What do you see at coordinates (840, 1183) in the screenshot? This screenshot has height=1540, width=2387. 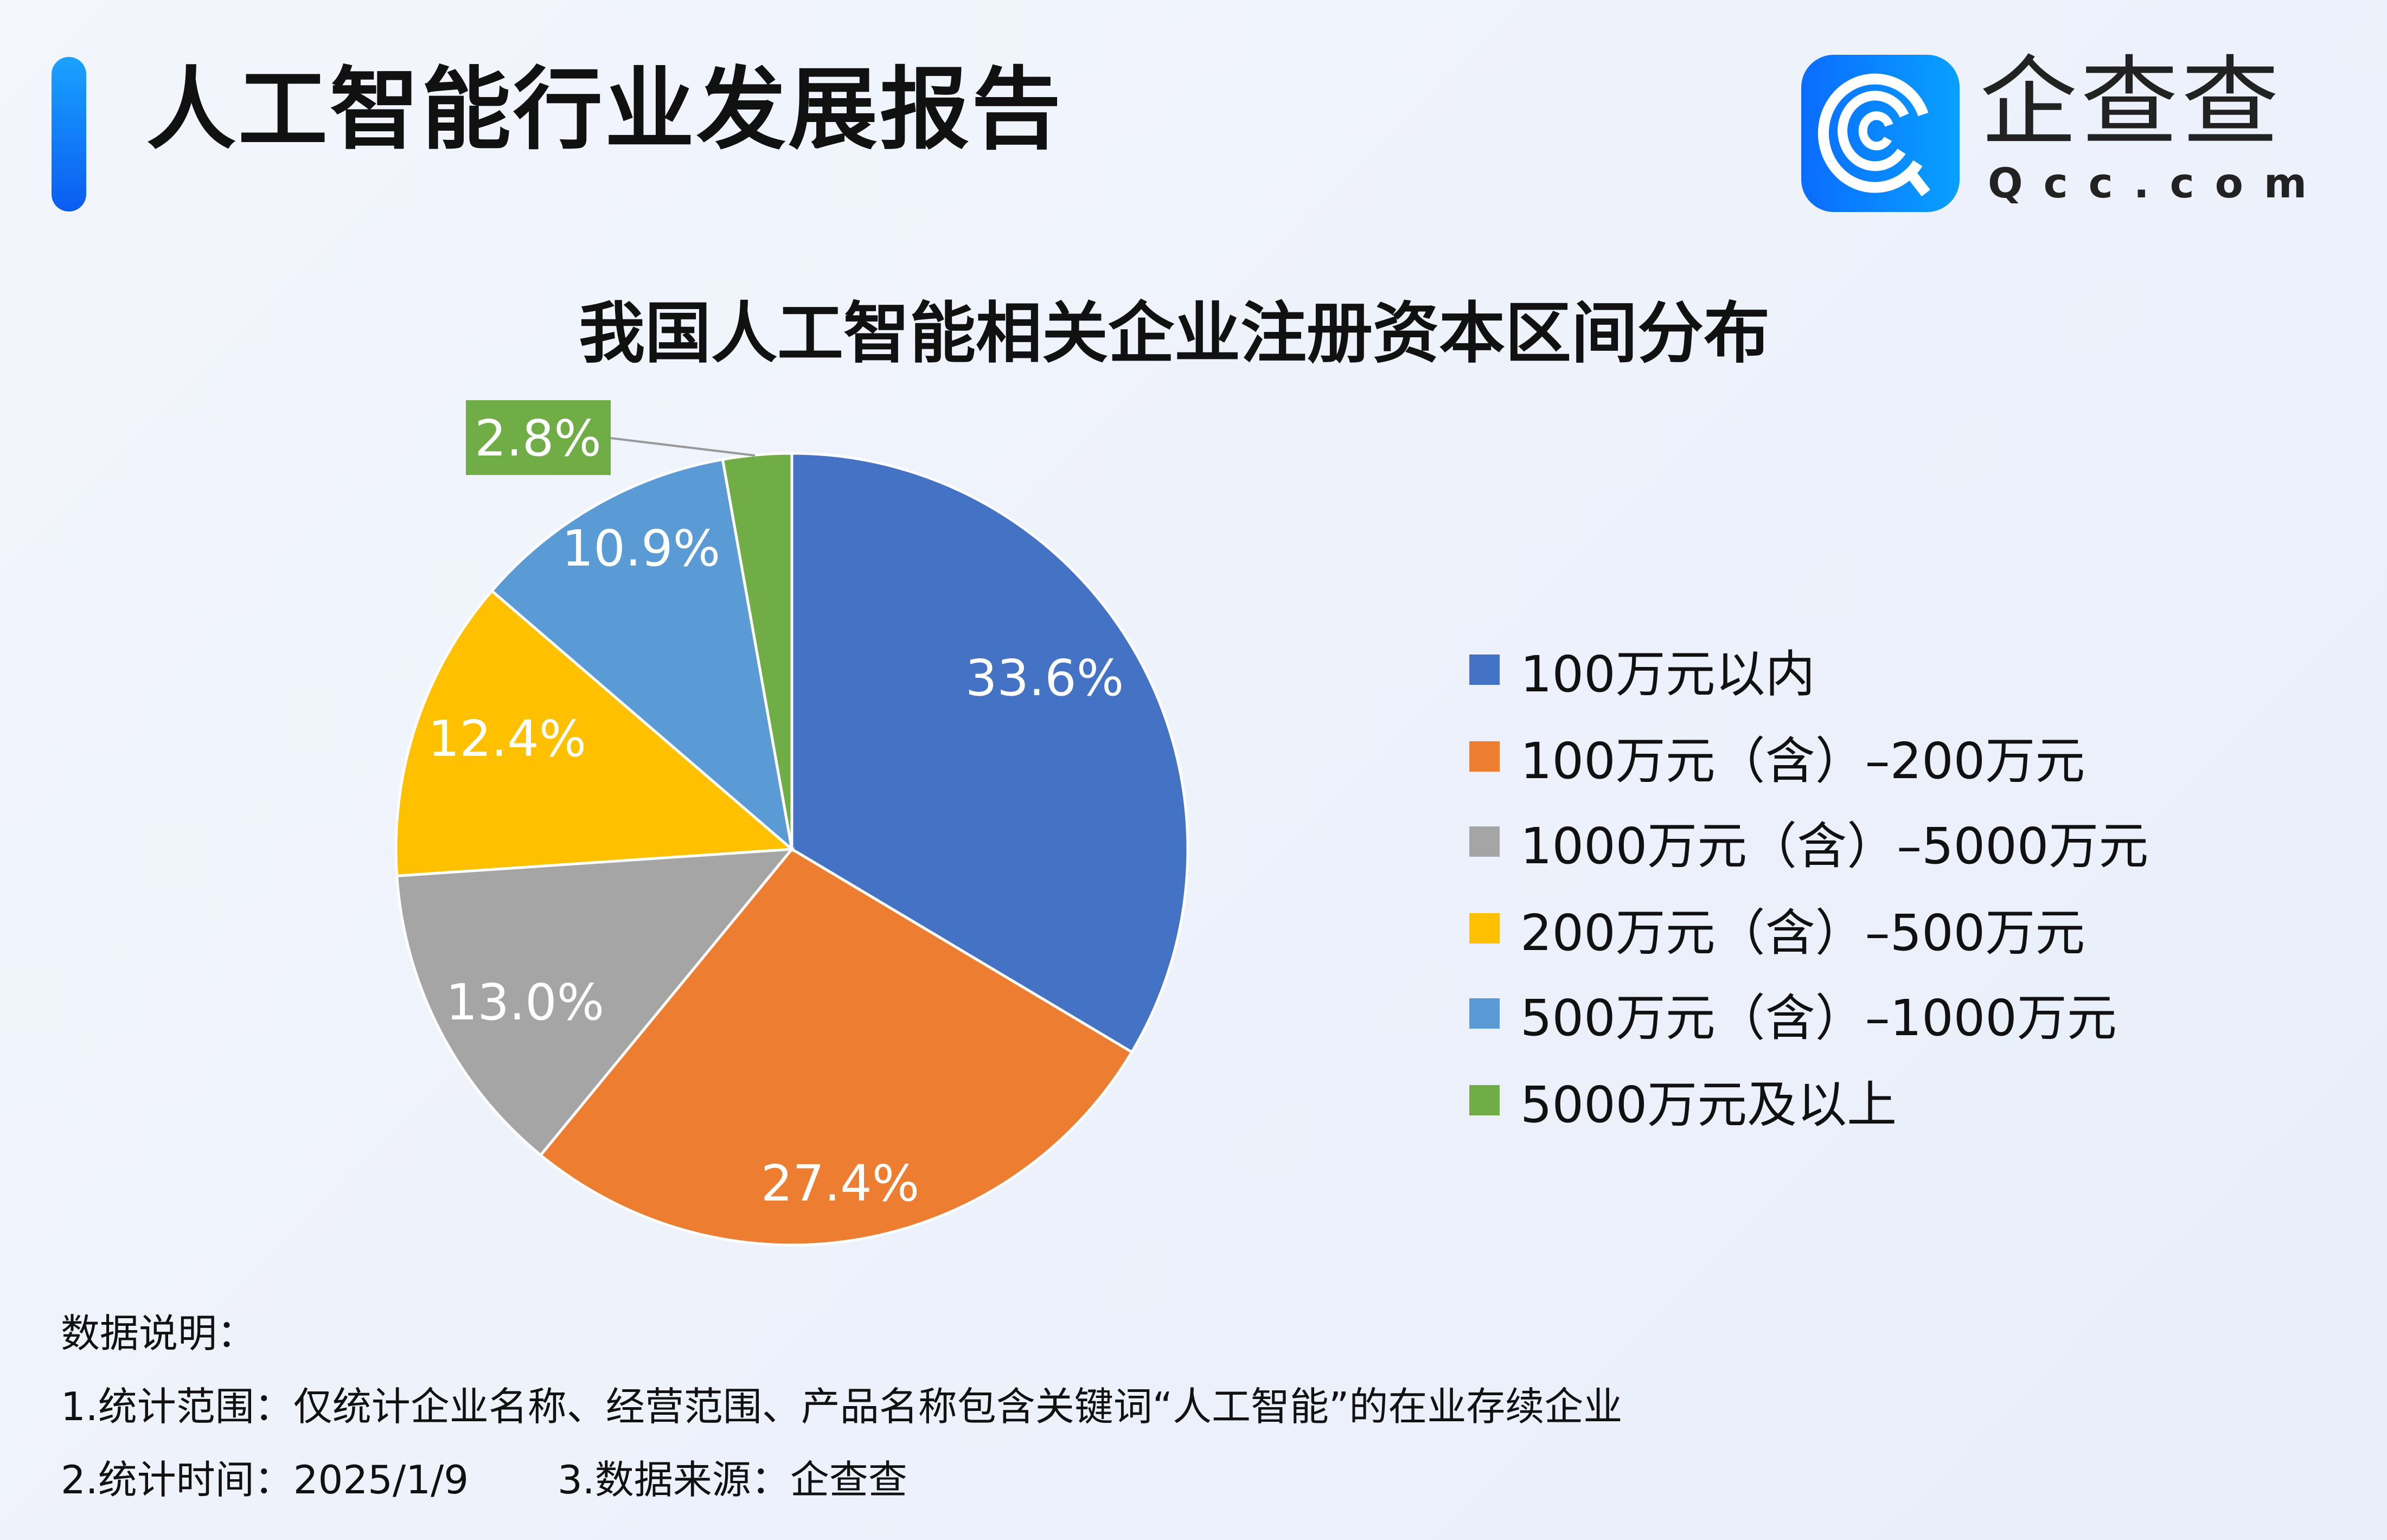 I see `slice-label-1: 27.4%` at bounding box center [840, 1183].